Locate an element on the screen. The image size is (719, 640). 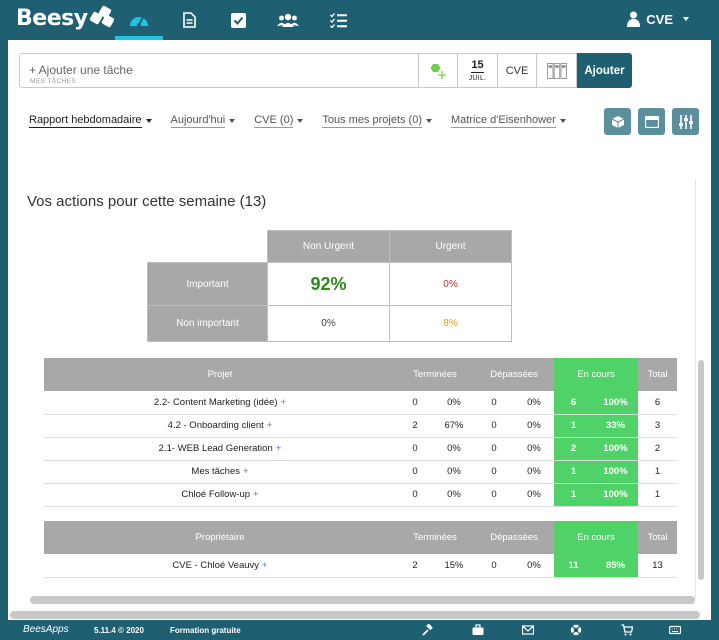
nav-checkbox-icon is located at coordinates (238, 20).